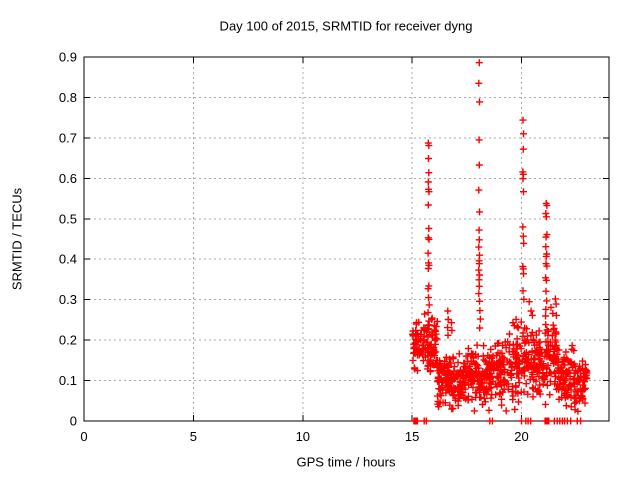 This screenshot has width=640, height=480. I want to click on x-tick-label: 0, so click(83, 436).